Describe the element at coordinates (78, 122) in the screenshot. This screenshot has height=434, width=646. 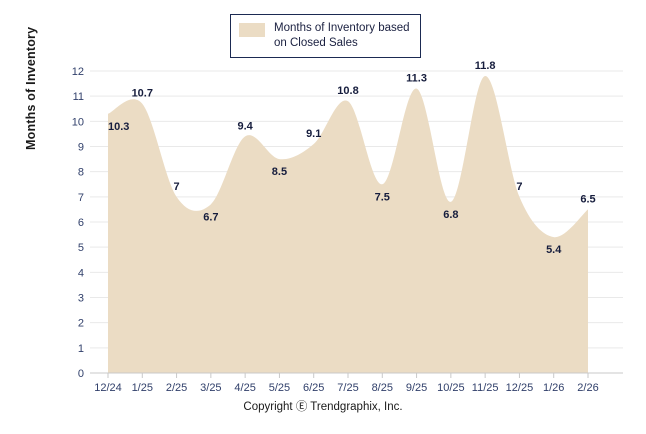
I see `y-tick-label: 10` at that location.